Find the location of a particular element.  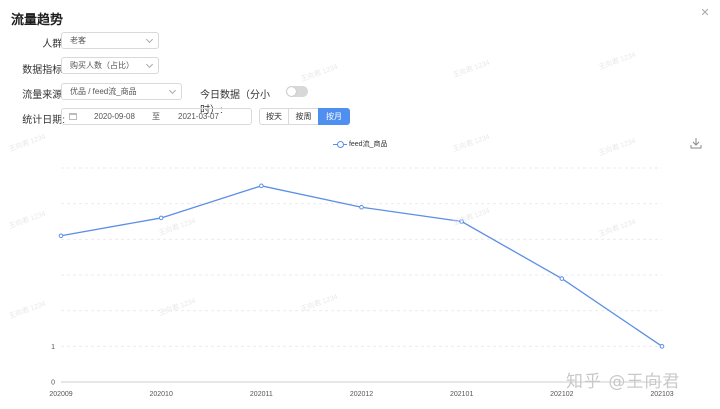

legend-marker is located at coordinates (340, 144).